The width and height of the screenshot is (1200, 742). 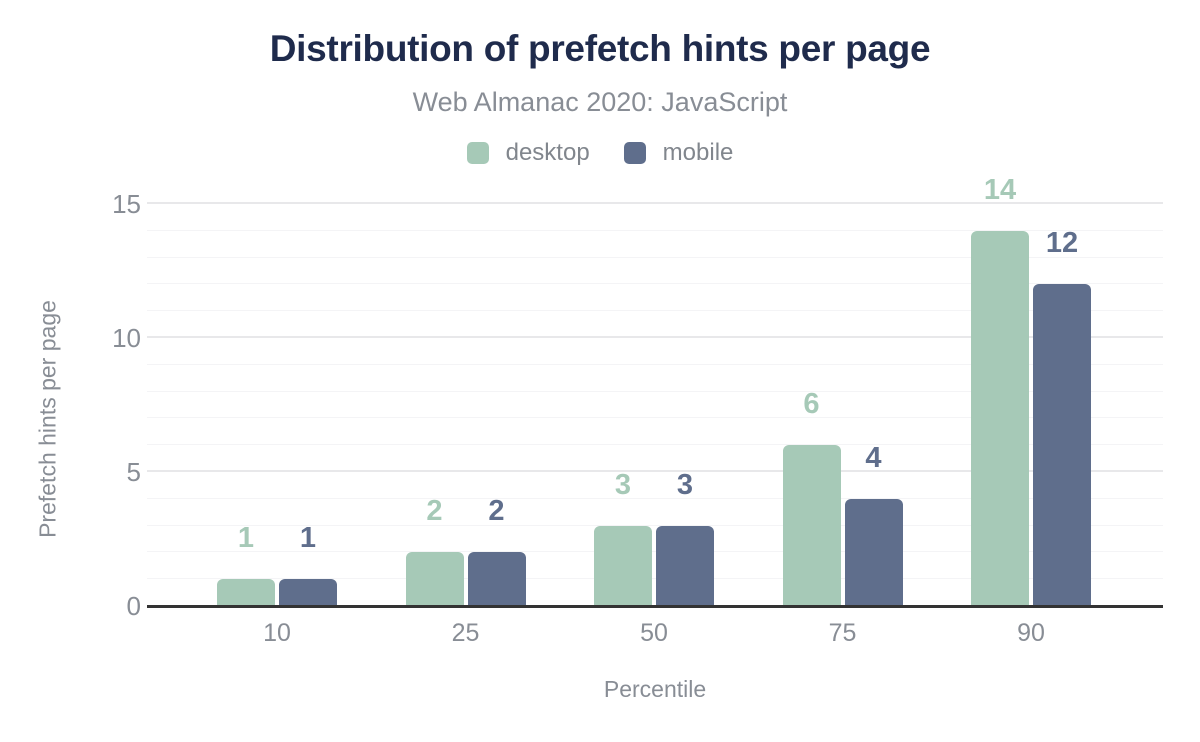 I want to click on bar-slot-desktop-p75: 6, so click(x=811, y=405).